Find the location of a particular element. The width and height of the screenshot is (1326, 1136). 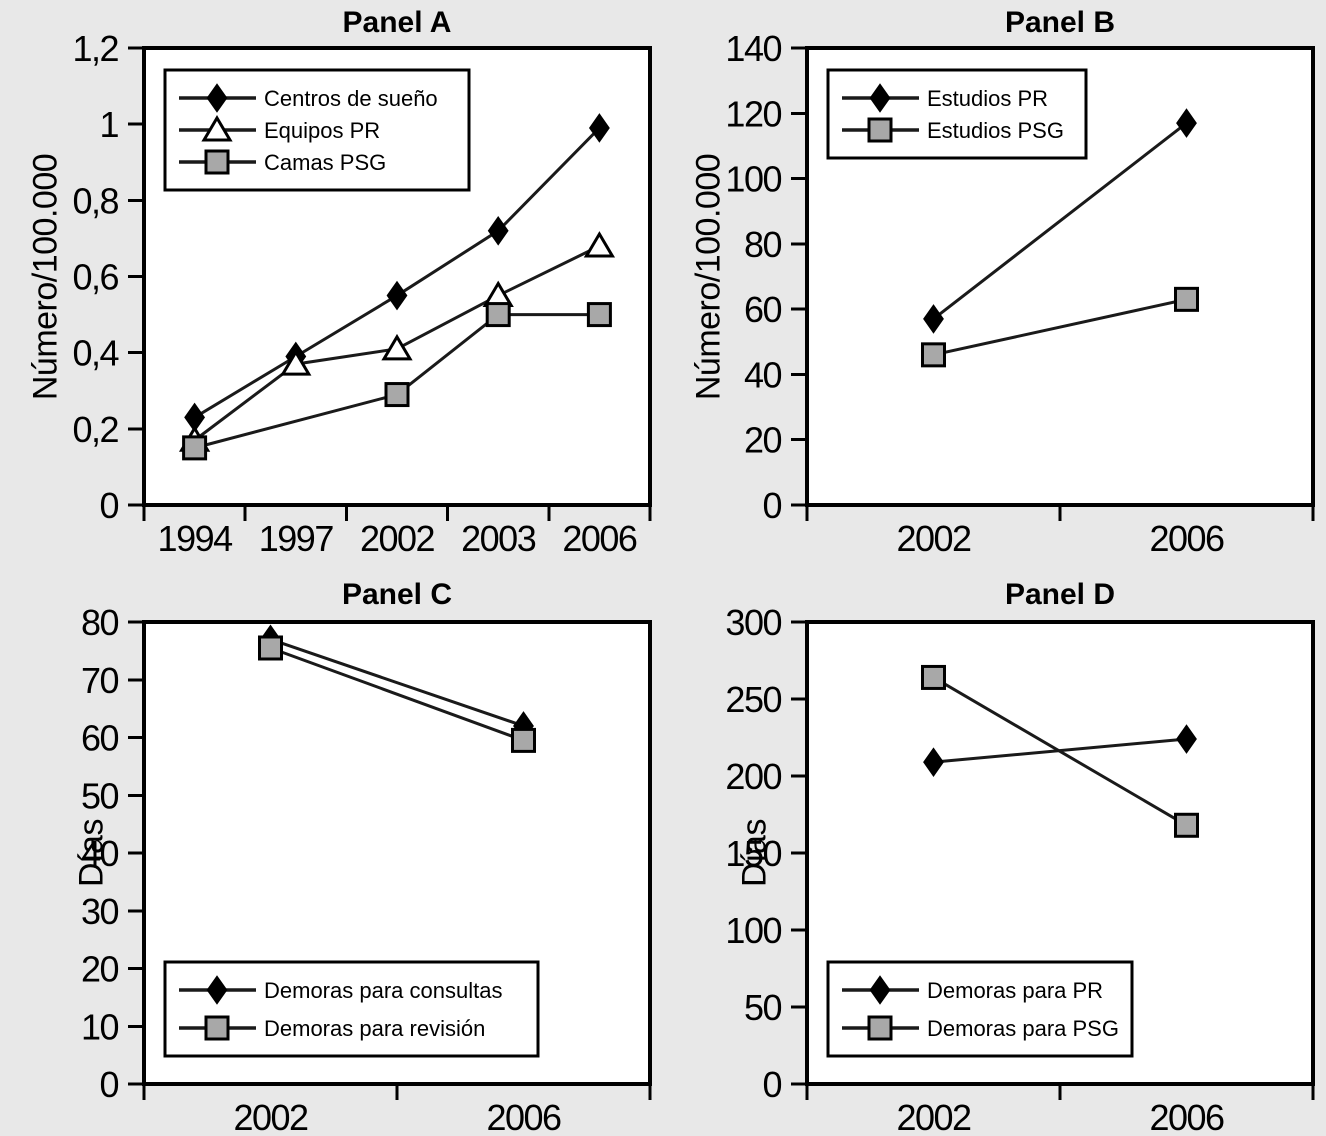

y-tick-label: 0,2 is located at coordinates (95, 429).